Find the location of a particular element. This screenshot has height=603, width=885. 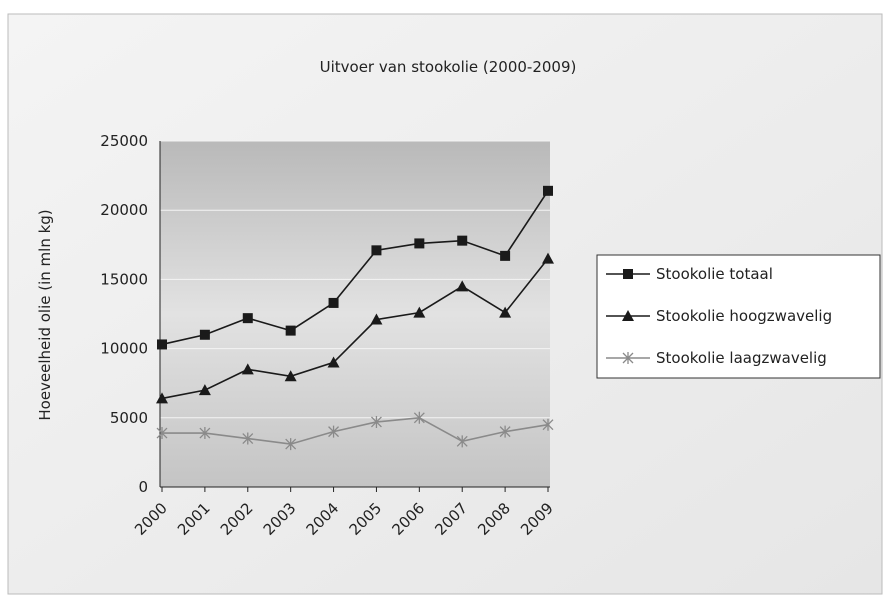

y-axis-label: Hoeveelheid olie (in mln kg) is located at coordinates (45, 314).